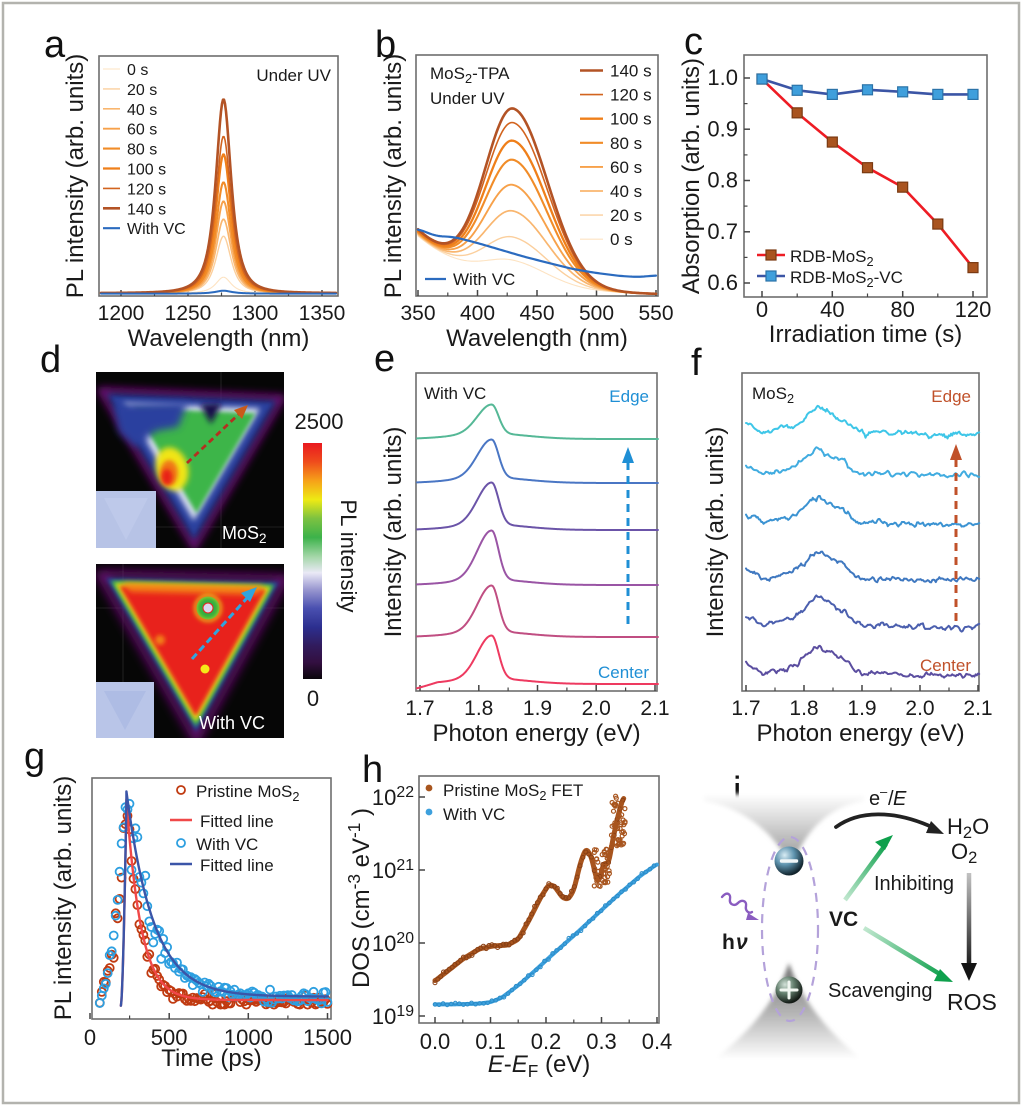 This screenshot has width=1022, height=1106. I want to click on svg-text: f, so click(696, 363).